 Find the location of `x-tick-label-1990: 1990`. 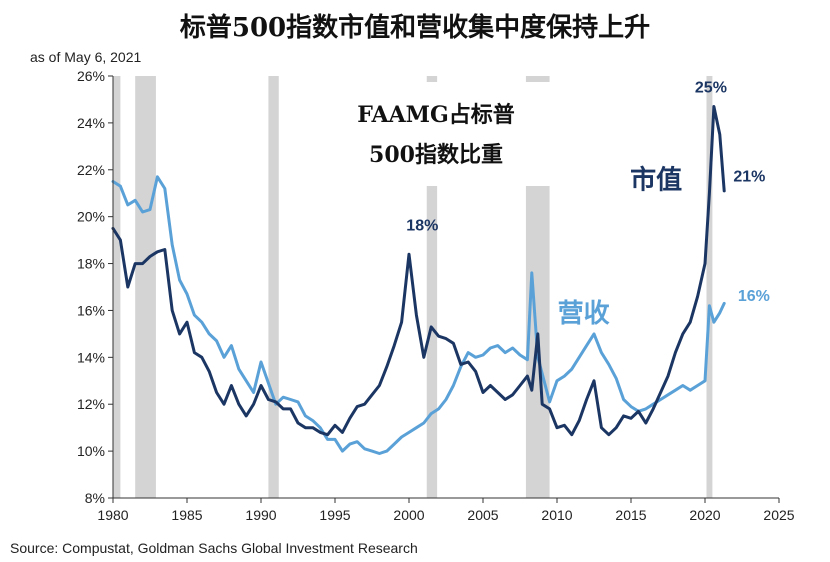

x-tick-label-1990: 1990 is located at coordinates (260, 515).